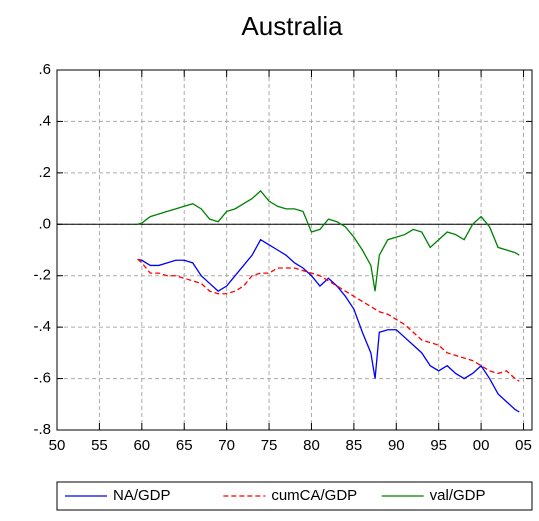 The width and height of the screenshot is (539, 521). I want to click on x-tick-label: 00, so click(481, 445).